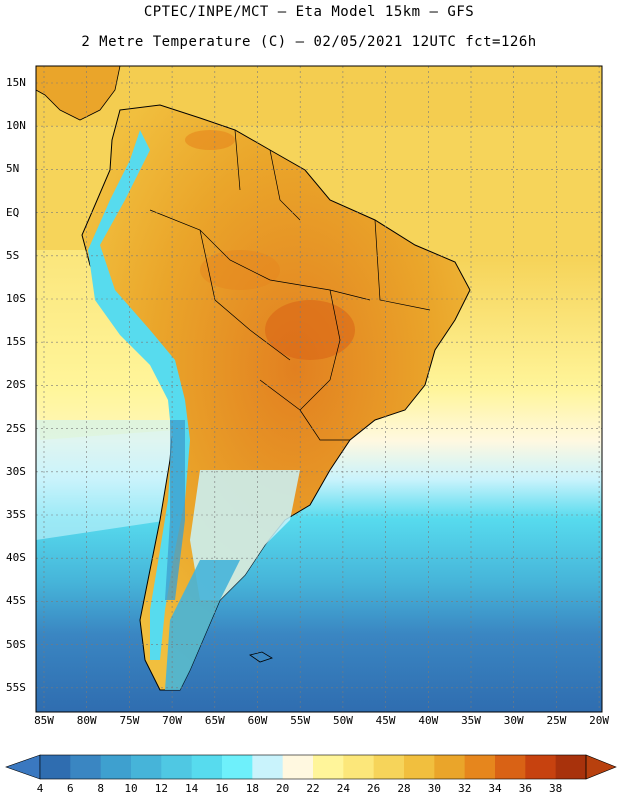 The height and width of the screenshot is (800, 618). What do you see at coordinates (261, 657) in the screenshot?
I see `falkland-islands` at bounding box center [261, 657].